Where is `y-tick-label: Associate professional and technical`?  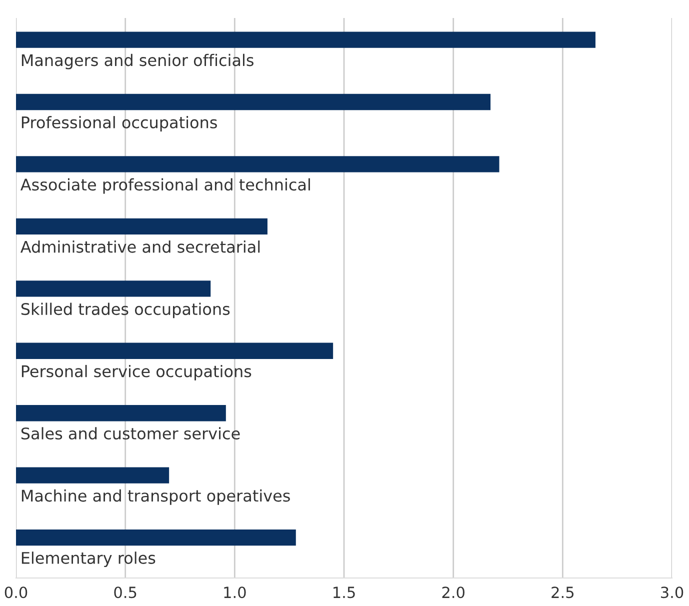 y-tick-label: Associate professional and technical is located at coordinates (165, 186).